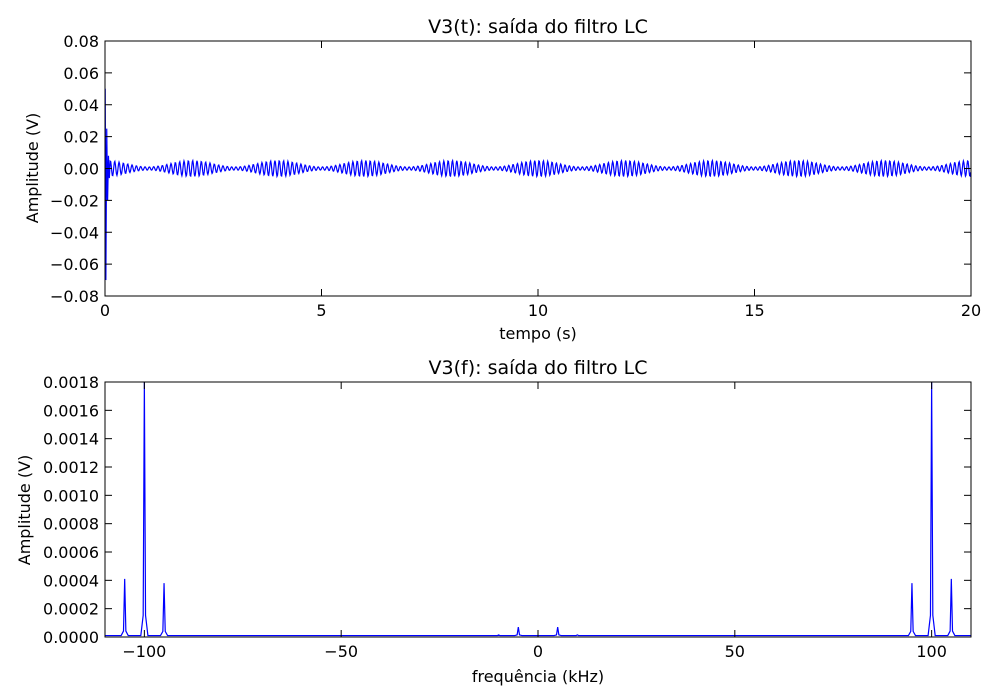 The width and height of the screenshot is (1000, 700). What do you see at coordinates (754, 310) in the screenshot?
I see `time-x-tick-label: 15` at bounding box center [754, 310].